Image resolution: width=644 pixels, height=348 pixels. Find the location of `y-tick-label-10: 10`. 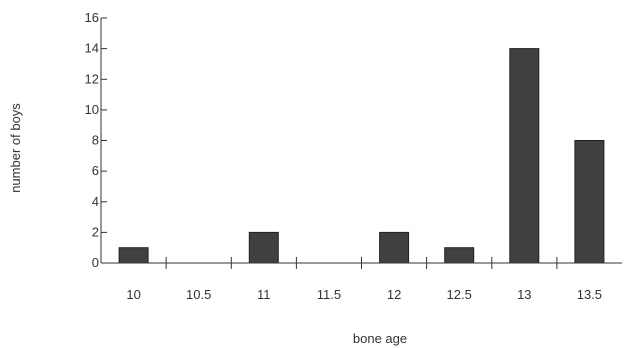

y-tick-label-10: 10 is located at coordinates (92, 109).